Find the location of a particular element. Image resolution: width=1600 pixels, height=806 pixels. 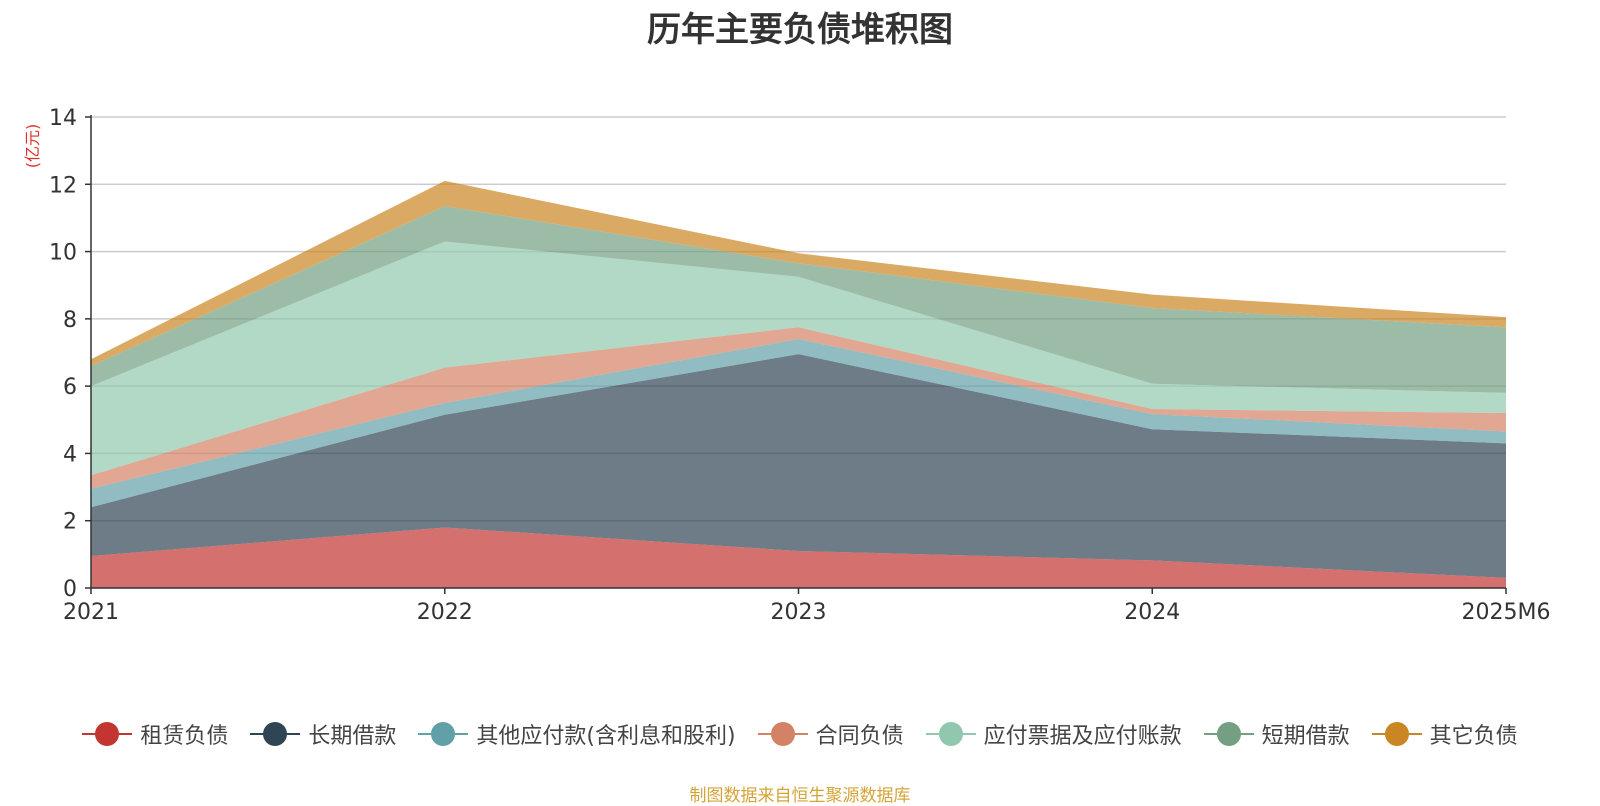

x-tick-label: 2023 is located at coordinates (799, 612).